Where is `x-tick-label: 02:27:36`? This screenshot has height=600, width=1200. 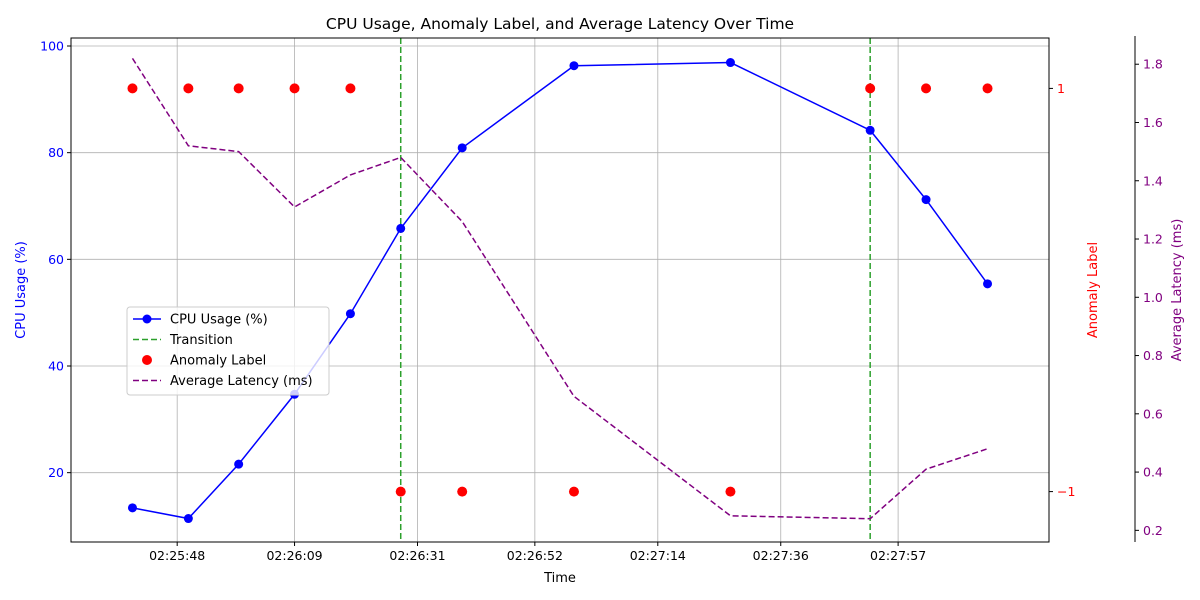 x-tick-label: 02:27:36 is located at coordinates (781, 555).